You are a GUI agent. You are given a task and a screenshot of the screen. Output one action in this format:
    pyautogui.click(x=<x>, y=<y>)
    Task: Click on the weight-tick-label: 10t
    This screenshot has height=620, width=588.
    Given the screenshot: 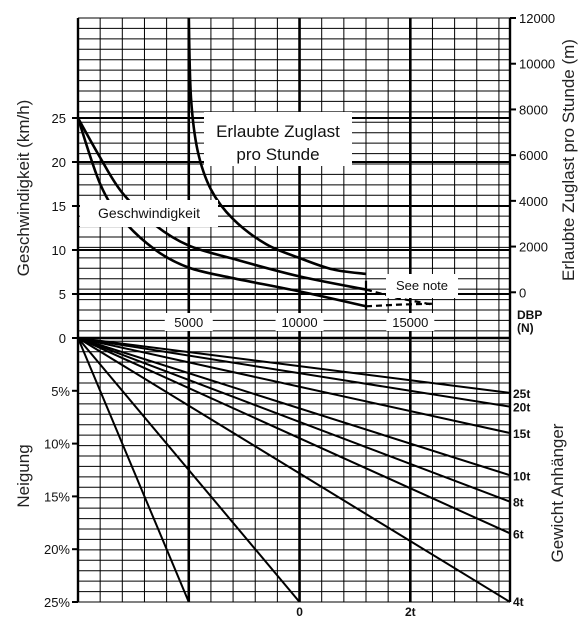 What is the action you would take?
    pyautogui.click(x=521, y=476)
    